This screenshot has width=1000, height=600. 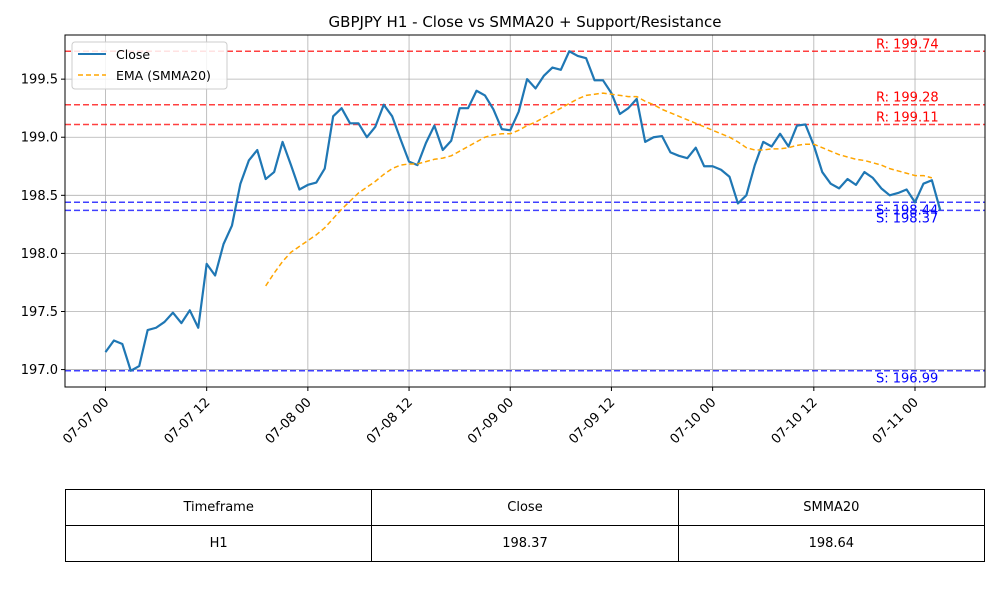 I want to click on legend: Close EMA (SMMA20), so click(x=149, y=65).